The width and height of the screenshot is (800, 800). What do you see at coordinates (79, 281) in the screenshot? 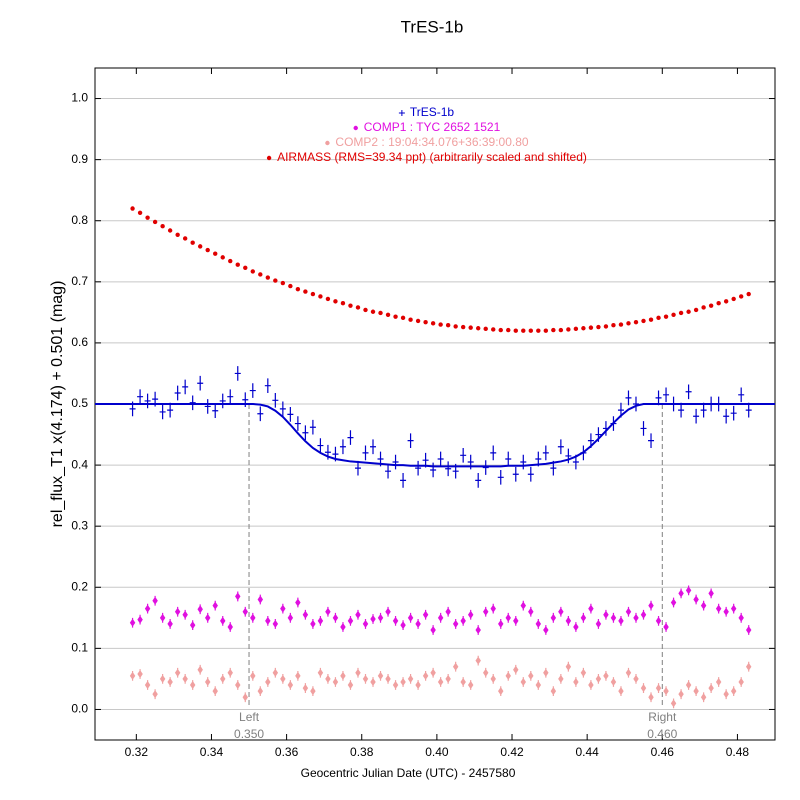
I see `y-tick-label: 0.7` at bounding box center [79, 281].